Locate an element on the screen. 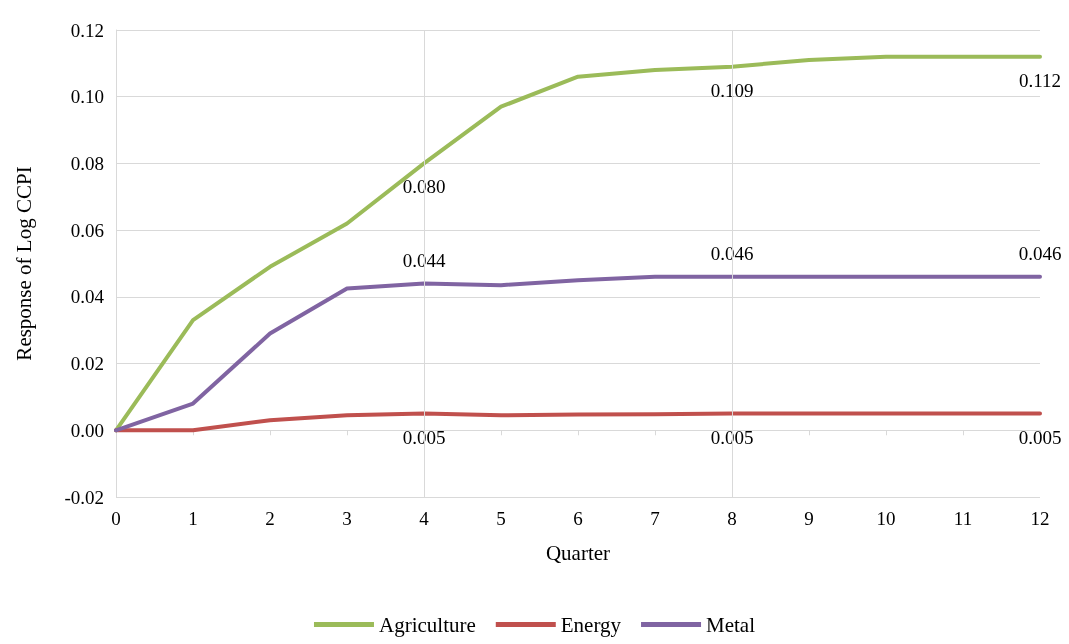  x-axis-title: Quarter is located at coordinates (578, 552).